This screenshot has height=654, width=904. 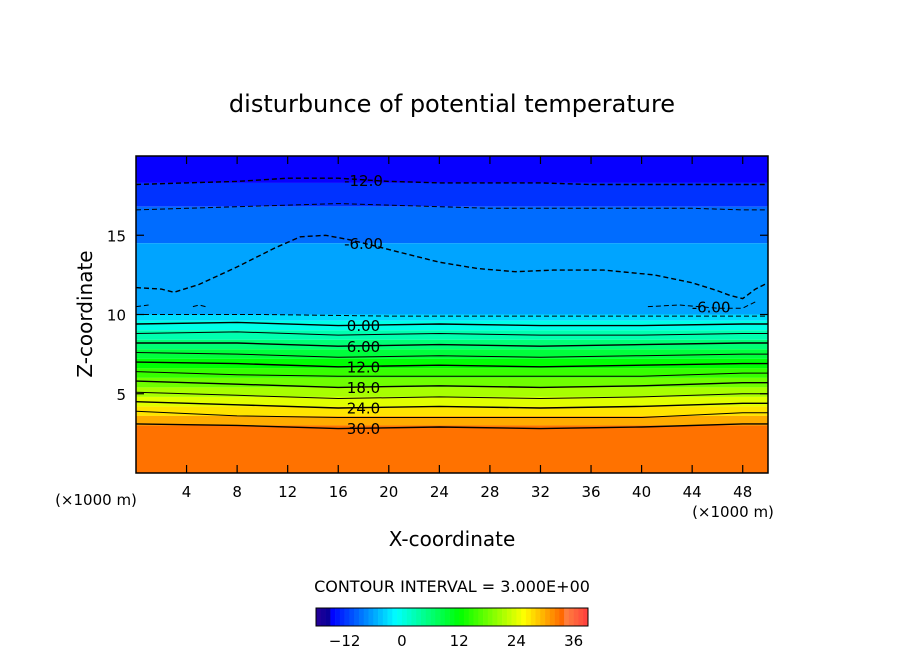 What do you see at coordinates (363, 388) in the screenshot?
I see `contour-label: 18.0` at bounding box center [363, 388].